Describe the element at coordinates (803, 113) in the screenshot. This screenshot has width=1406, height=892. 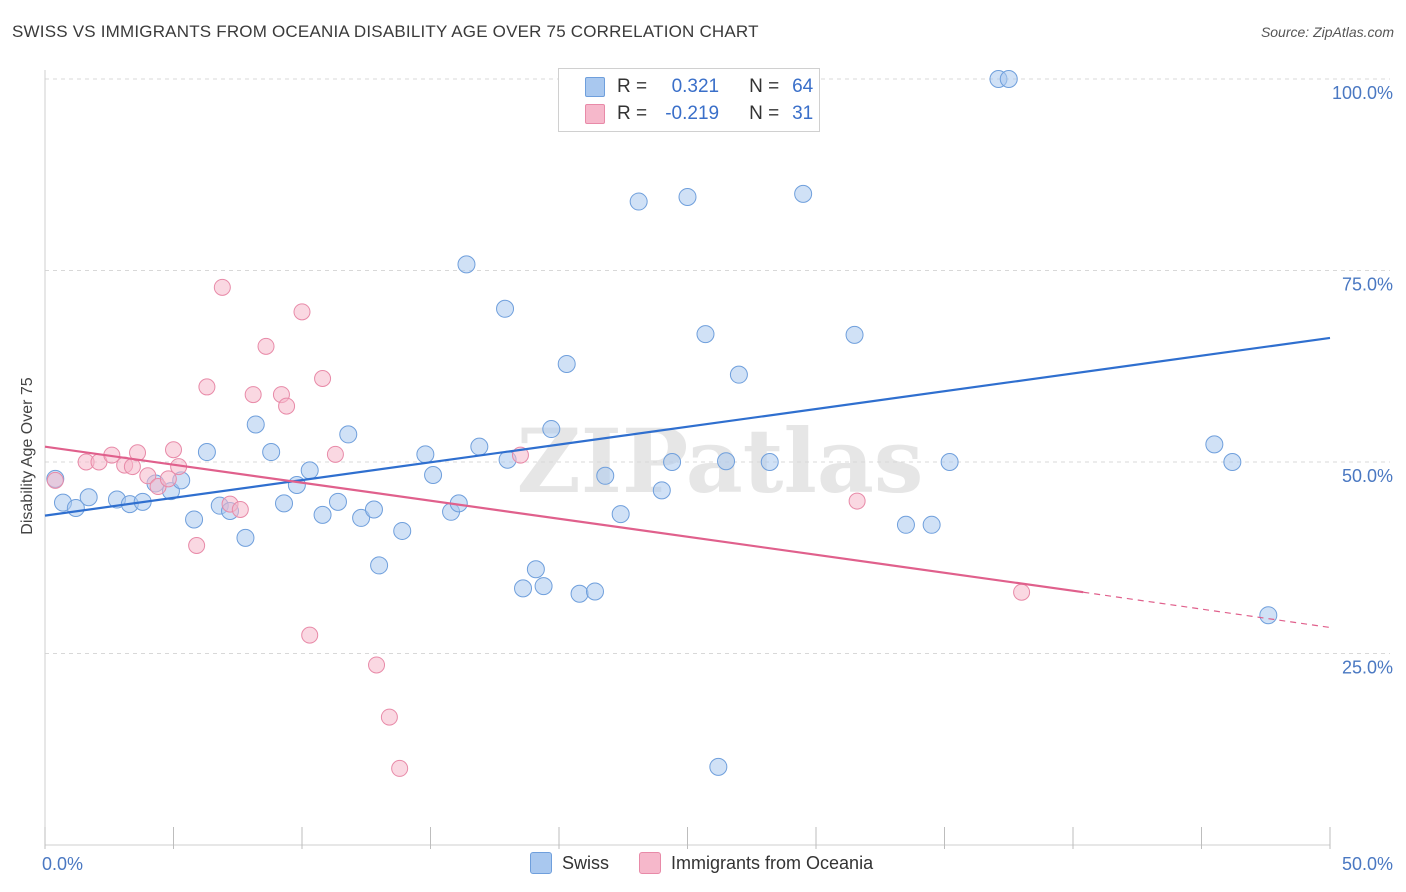
I see `legend-n-value: 31` at that location.